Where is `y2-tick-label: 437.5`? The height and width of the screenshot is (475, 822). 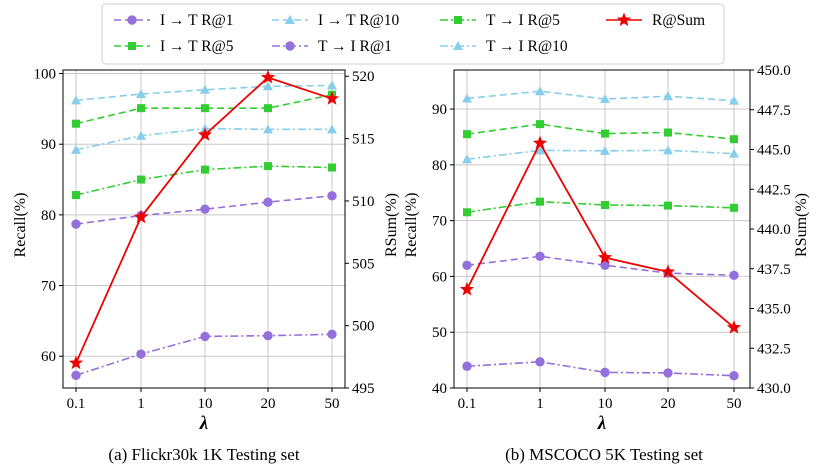 y2-tick-label: 437.5 is located at coordinates (774, 270).